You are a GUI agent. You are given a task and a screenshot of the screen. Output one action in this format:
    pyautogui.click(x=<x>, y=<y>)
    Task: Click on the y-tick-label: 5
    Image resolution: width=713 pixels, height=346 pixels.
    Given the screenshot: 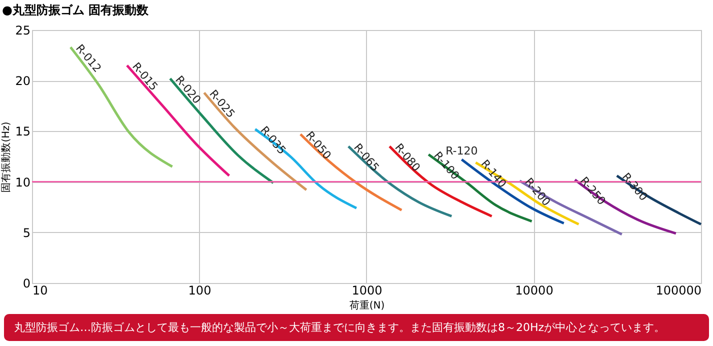 What is the action you would take?
    pyautogui.click(x=26, y=233)
    